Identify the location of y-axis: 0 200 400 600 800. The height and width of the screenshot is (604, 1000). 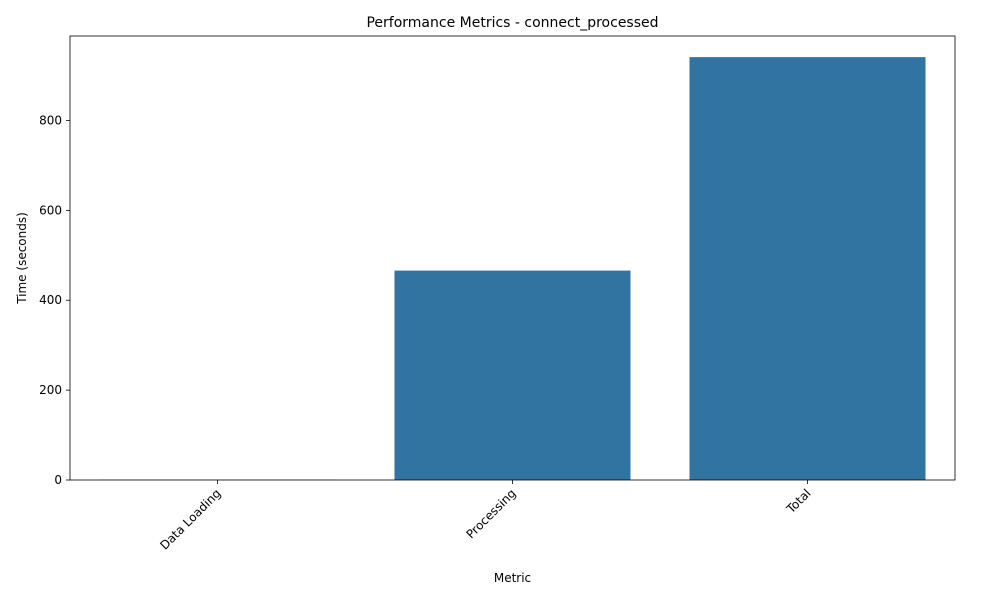
(54, 300).